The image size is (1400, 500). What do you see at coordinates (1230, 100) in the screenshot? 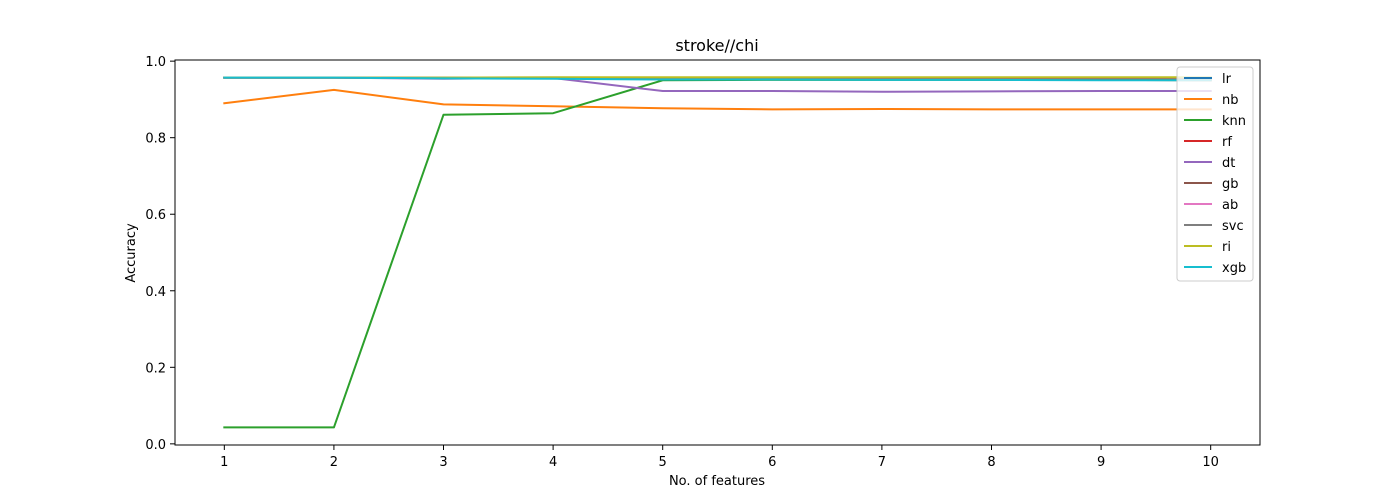
I see `legend-label-nb: nb` at bounding box center [1230, 100].